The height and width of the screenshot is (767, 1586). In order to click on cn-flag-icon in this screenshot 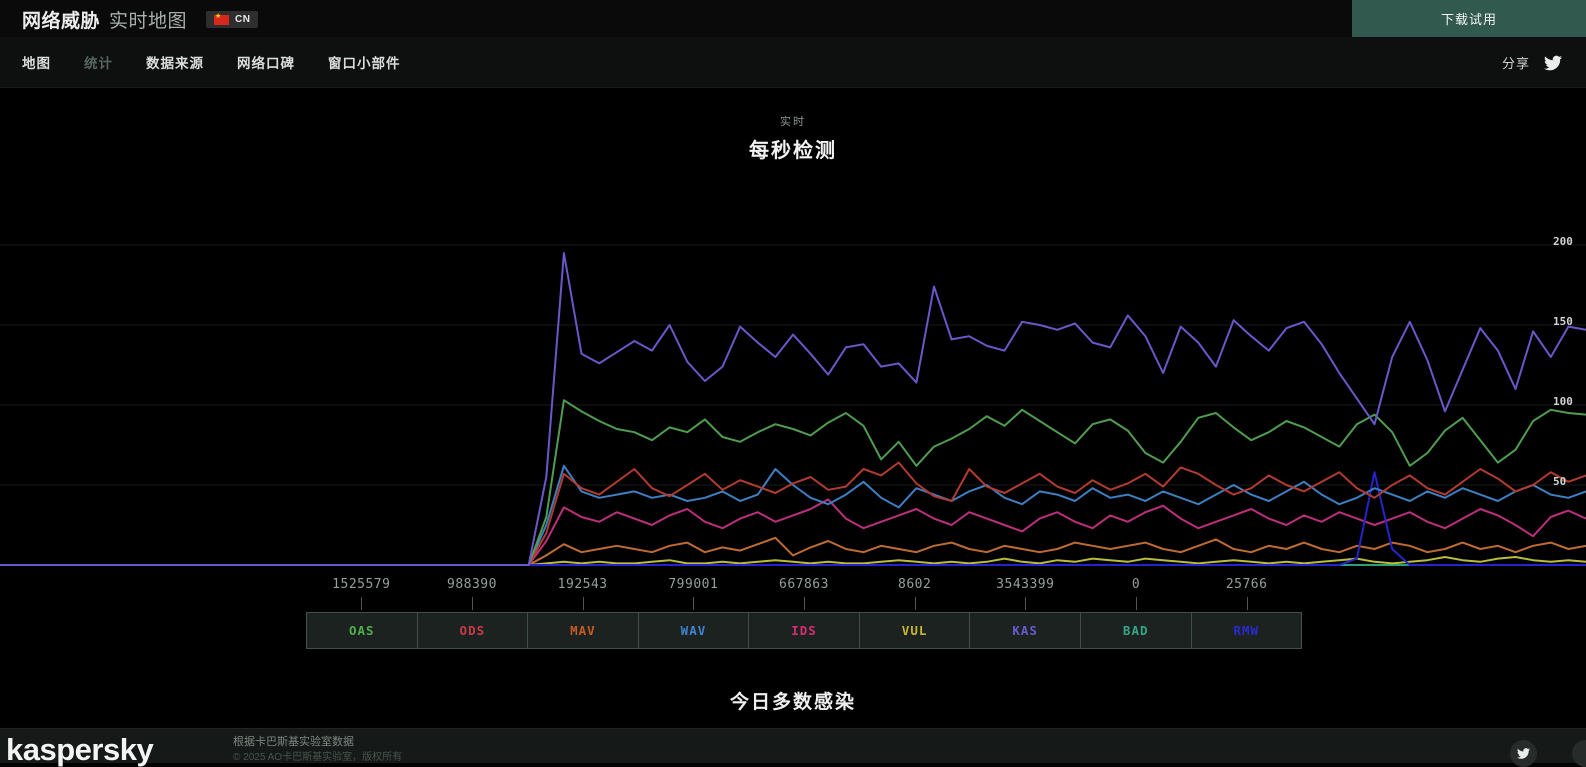, I will do `click(222, 18)`.